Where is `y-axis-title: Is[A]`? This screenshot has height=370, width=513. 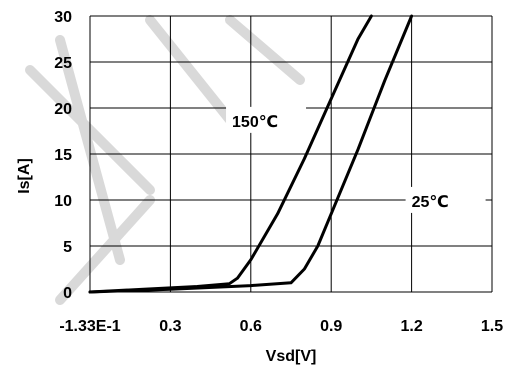 y-axis-title: Is[A] is located at coordinates (24, 176).